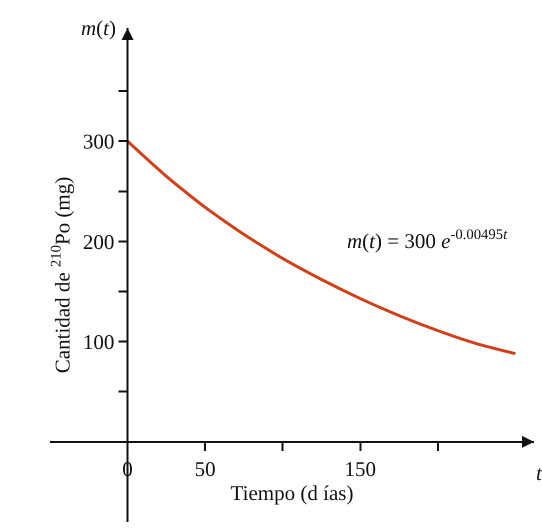  What do you see at coordinates (98, 242) in the screenshot?
I see `y-tick-label: 200` at bounding box center [98, 242].